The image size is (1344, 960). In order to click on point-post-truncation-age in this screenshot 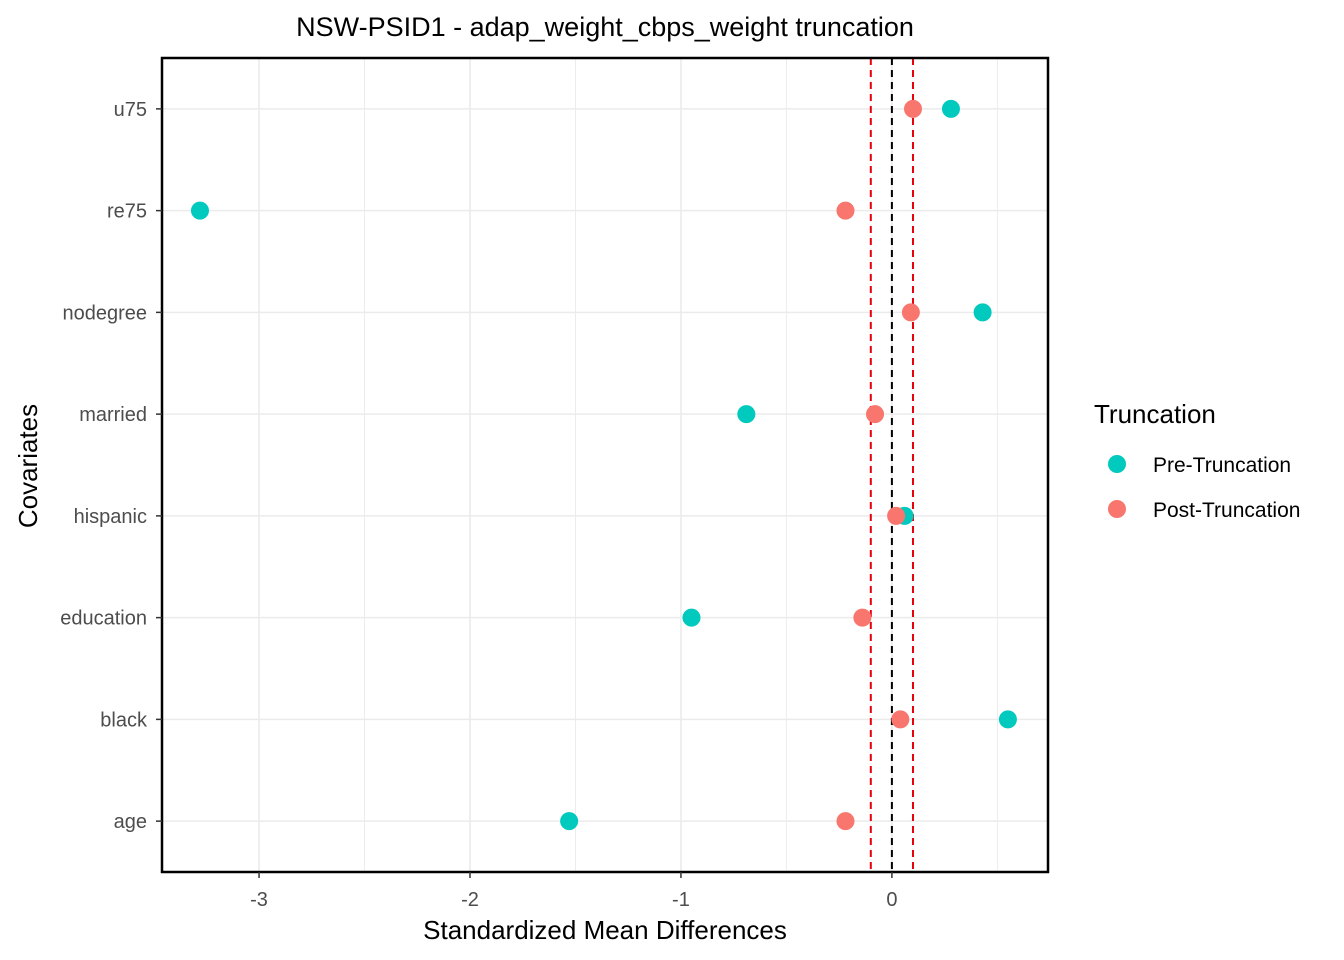, I will do `click(845, 821)`.